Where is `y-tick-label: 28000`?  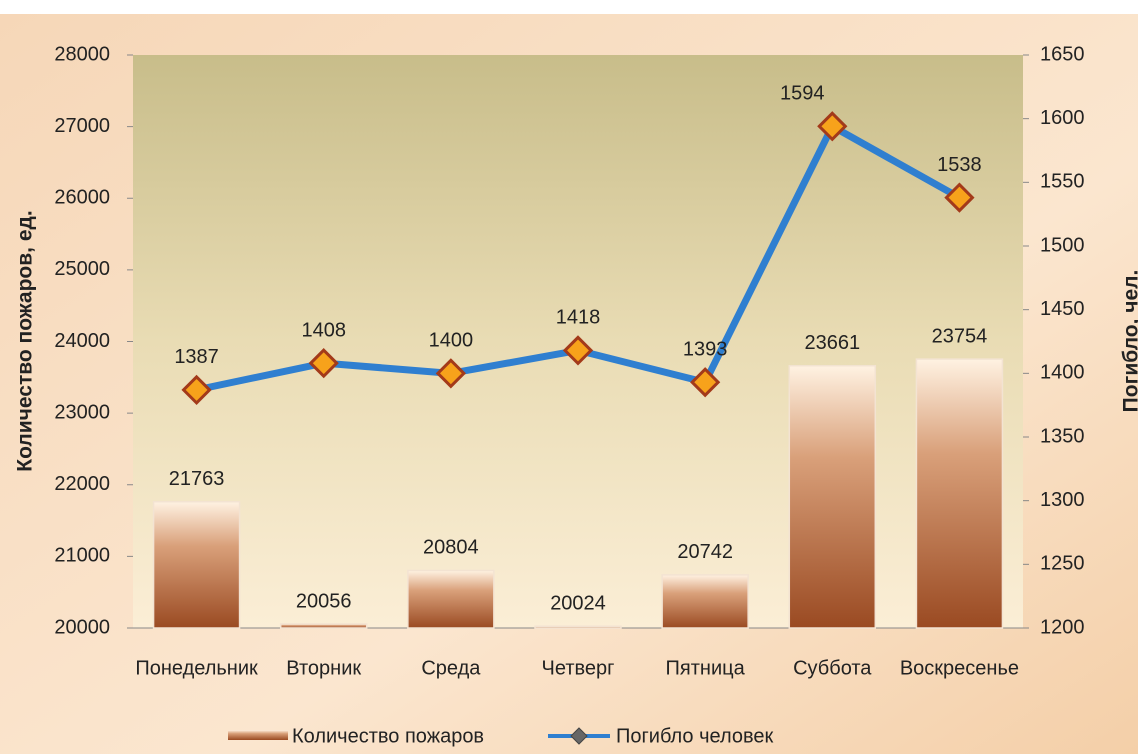 y-tick-label: 28000 is located at coordinates (82, 54).